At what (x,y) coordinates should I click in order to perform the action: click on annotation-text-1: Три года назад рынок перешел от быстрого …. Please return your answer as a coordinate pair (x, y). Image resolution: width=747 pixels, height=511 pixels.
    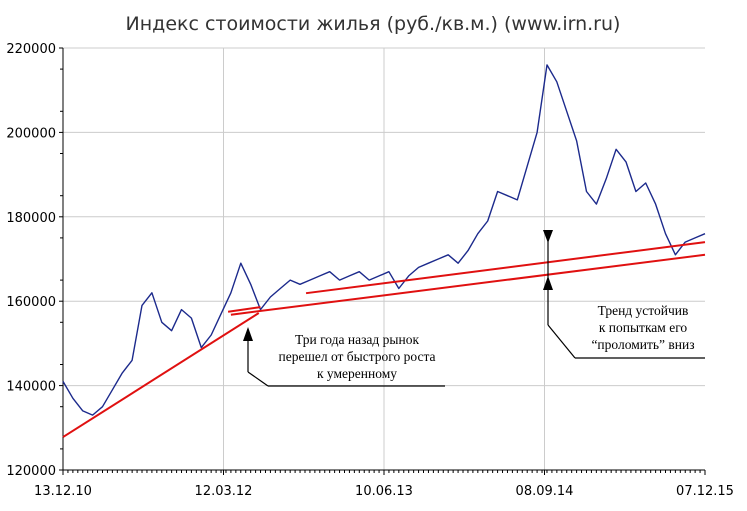
    Looking at the image, I should click on (356, 356).